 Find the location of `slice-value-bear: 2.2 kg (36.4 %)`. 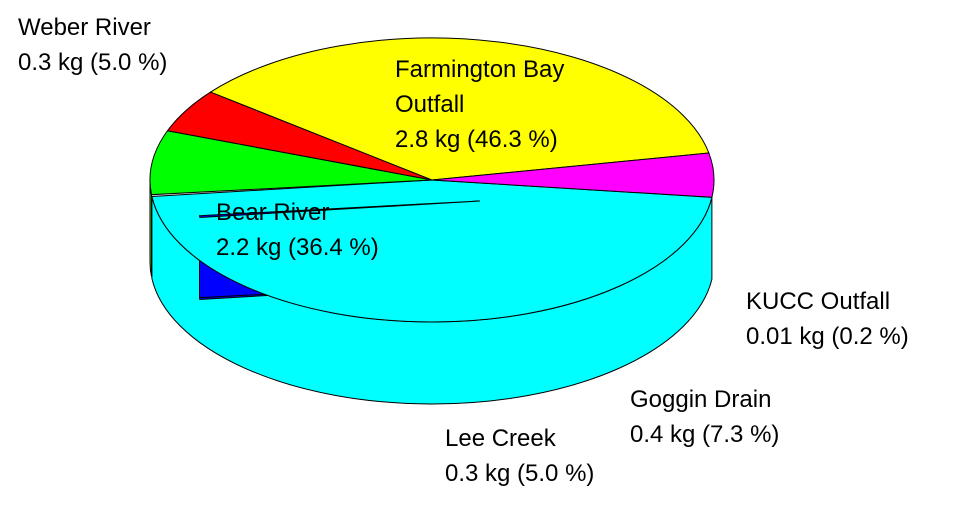

slice-value-bear: 2.2 kg (36.4 %) is located at coordinates (297, 247).